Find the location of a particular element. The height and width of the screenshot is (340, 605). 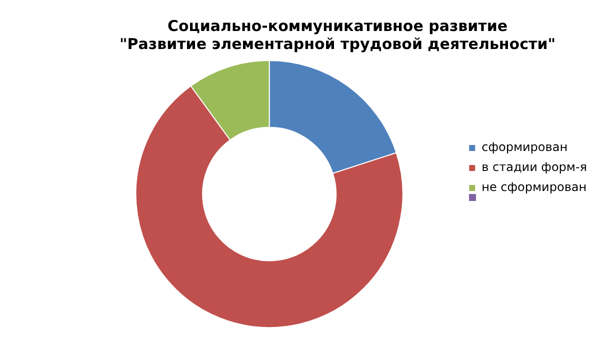

chart-title: Социально-коммуникативное развитие "Развитие элементарной трудовой деятельности" is located at coordinates (337, 34).